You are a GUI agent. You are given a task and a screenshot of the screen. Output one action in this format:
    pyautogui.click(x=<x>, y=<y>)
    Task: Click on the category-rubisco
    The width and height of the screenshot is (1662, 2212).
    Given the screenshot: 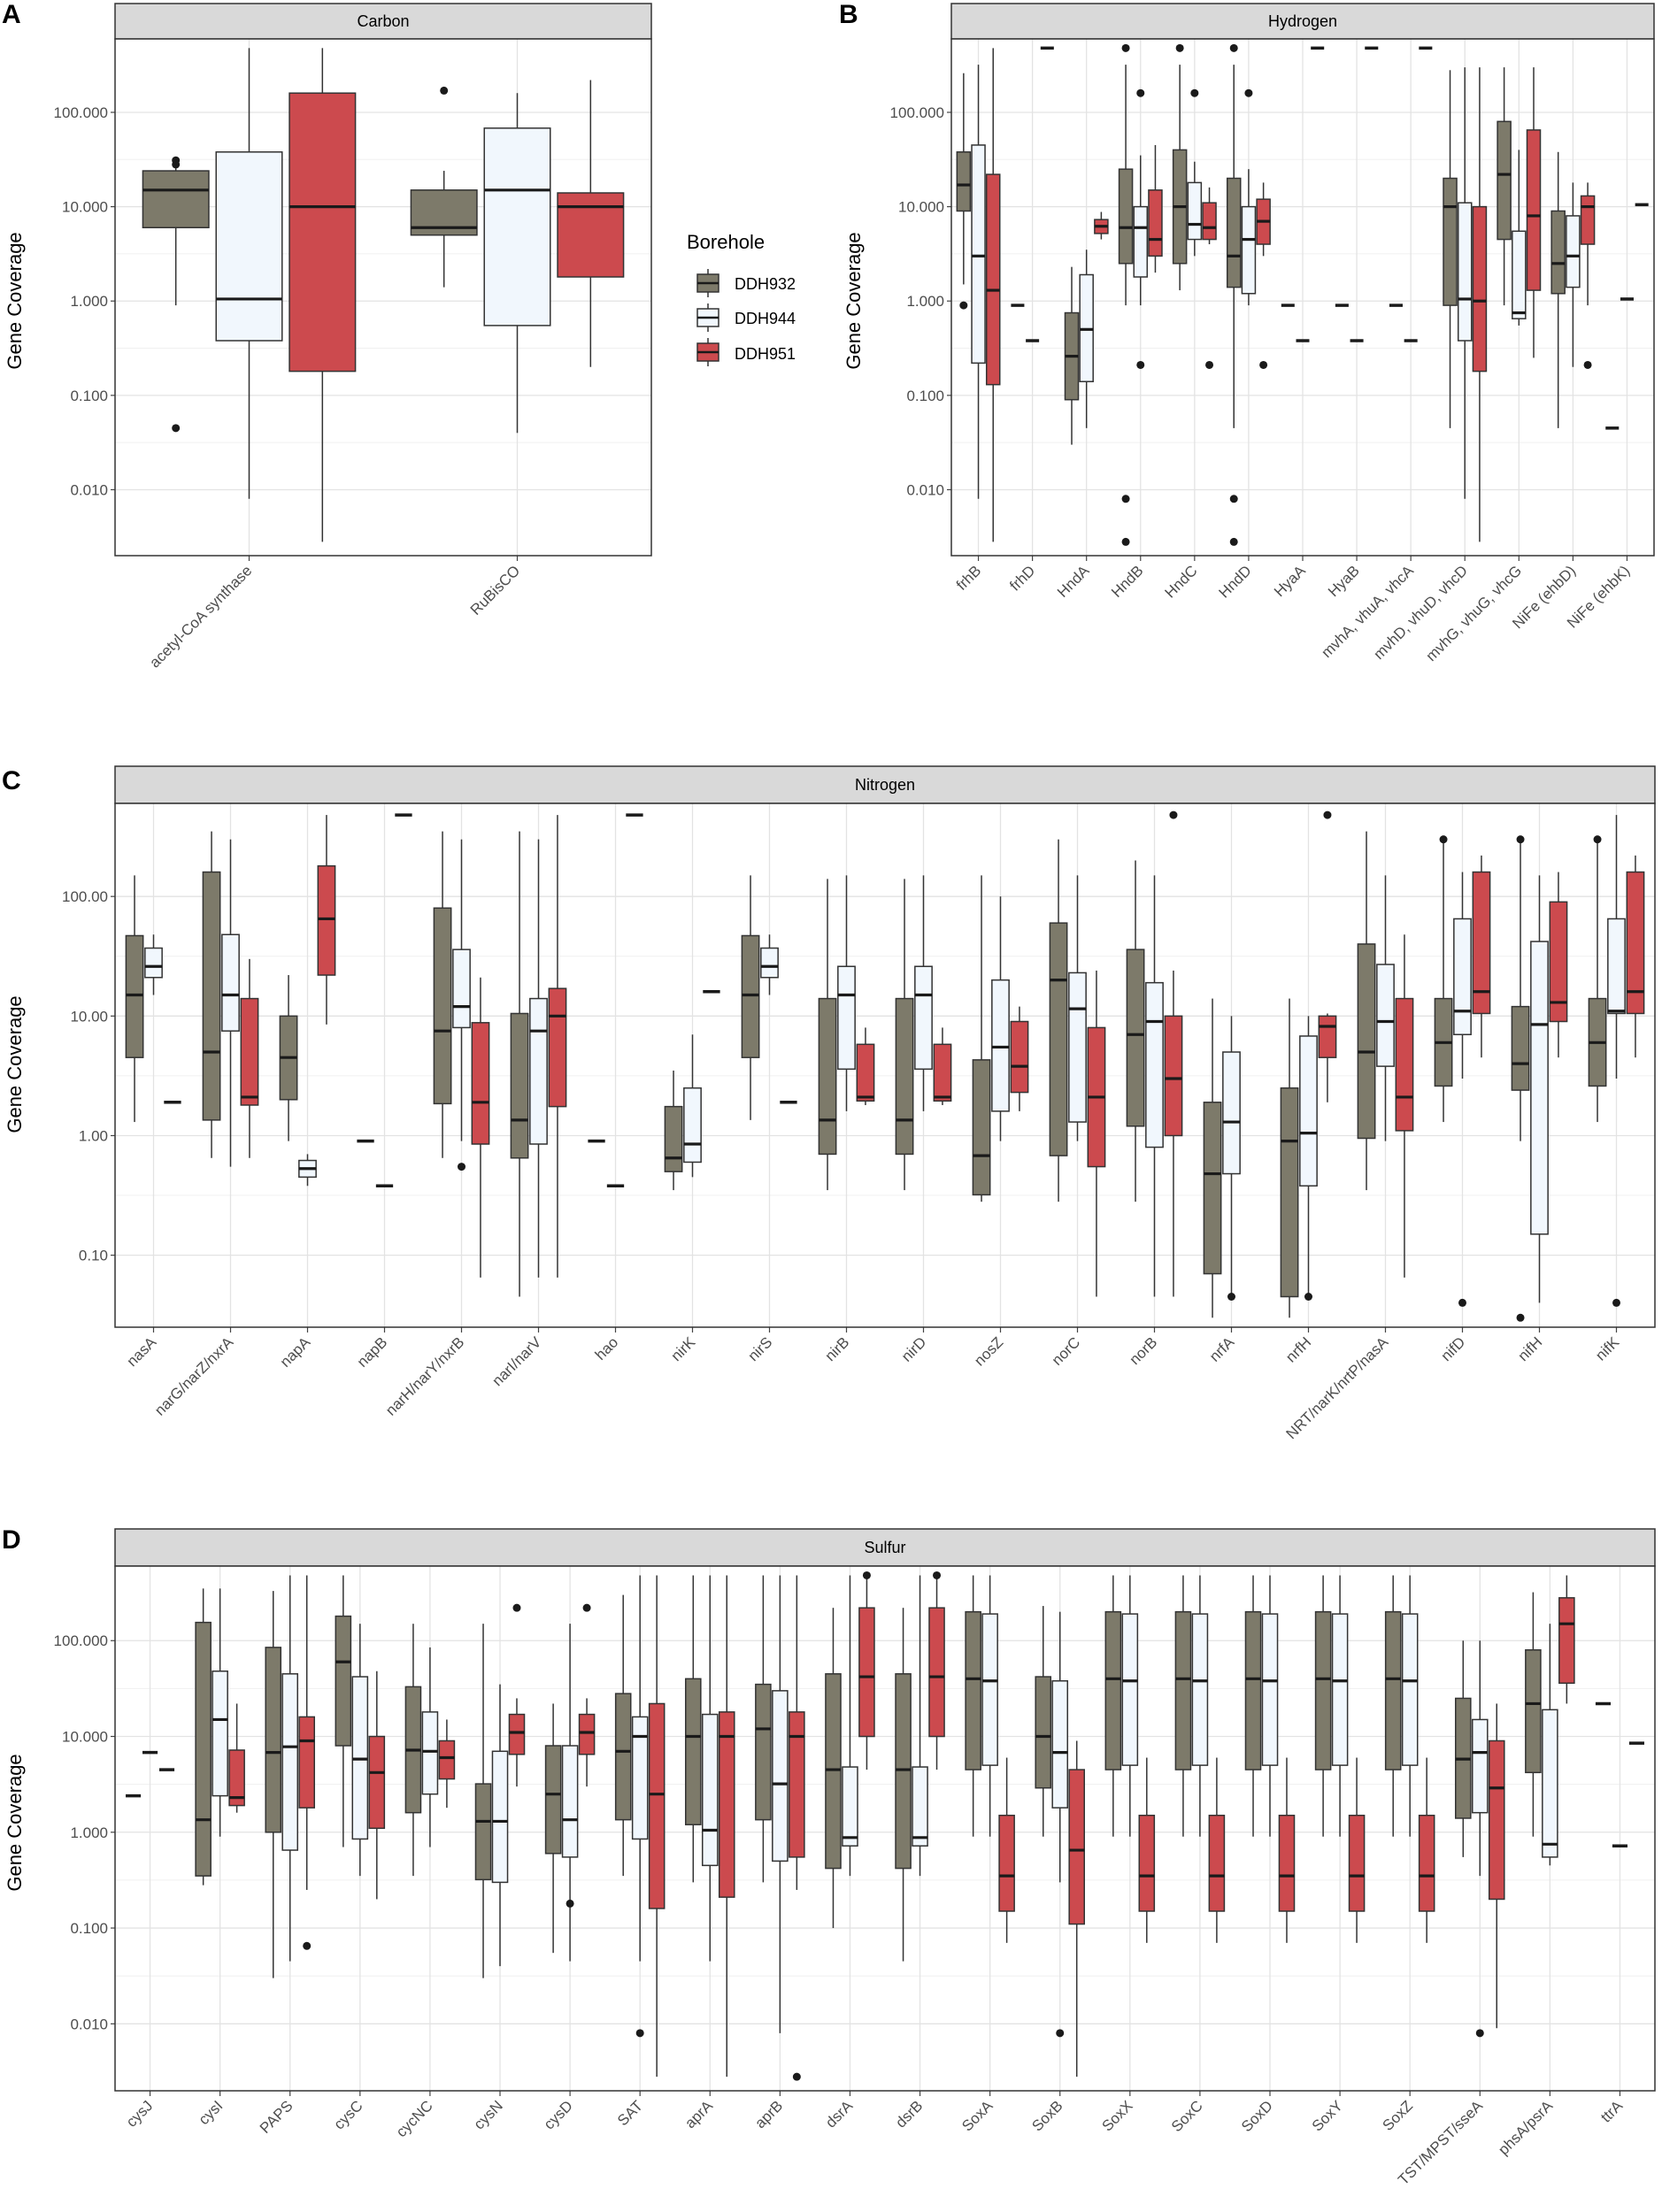 What is the action you would take?
    pyautogui.click(x=517, y=257)
    